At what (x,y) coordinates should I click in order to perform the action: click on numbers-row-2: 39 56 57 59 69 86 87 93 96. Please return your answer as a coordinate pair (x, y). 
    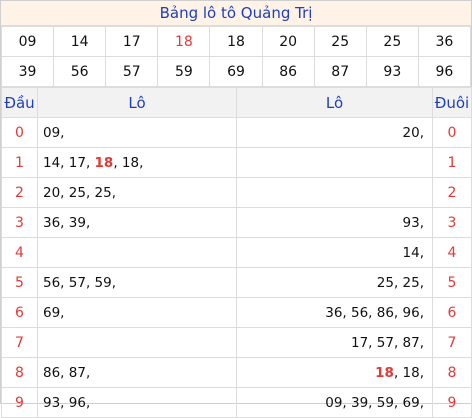
    Looking at the image, I should click on (236, 71).